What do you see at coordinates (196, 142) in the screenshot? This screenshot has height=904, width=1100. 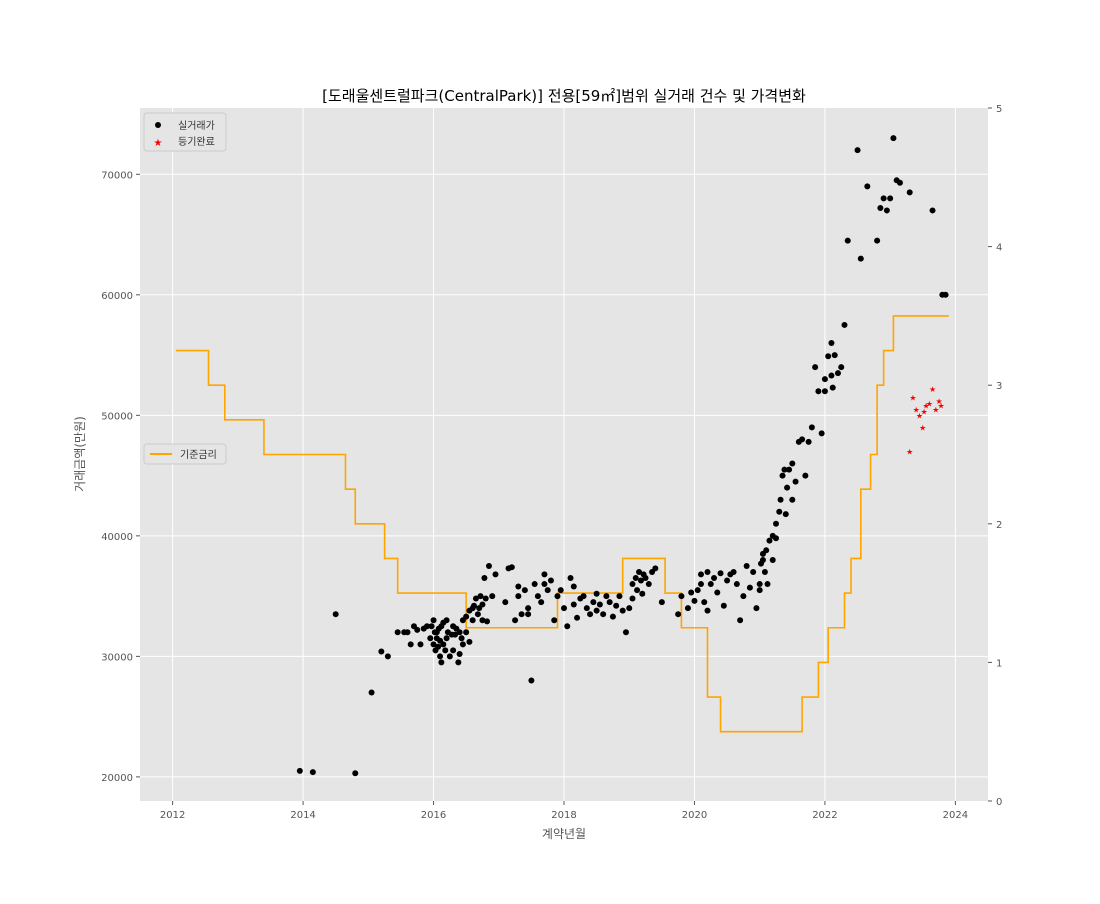 I see `legend-registered-label: 등기완료` at bounding box center [196, 142].